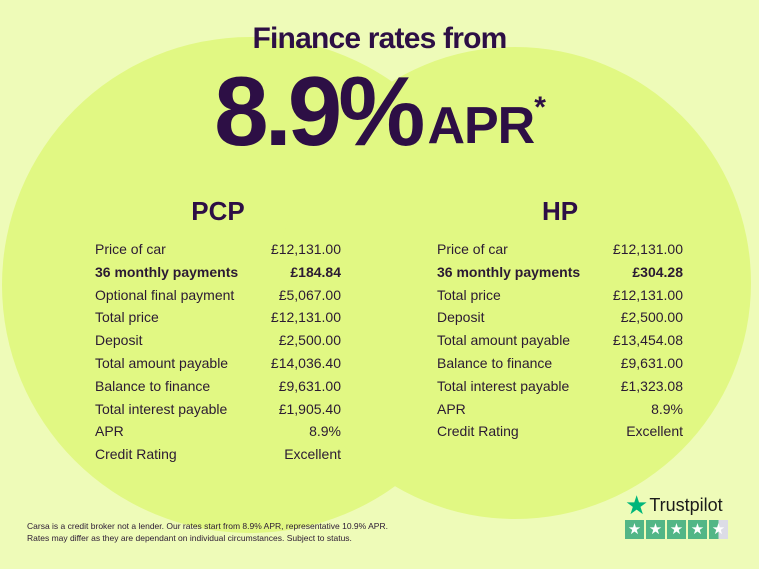 This screenshot has width=759, height=569. I want to click on row-value: £5,067.00, so click(309, 294).